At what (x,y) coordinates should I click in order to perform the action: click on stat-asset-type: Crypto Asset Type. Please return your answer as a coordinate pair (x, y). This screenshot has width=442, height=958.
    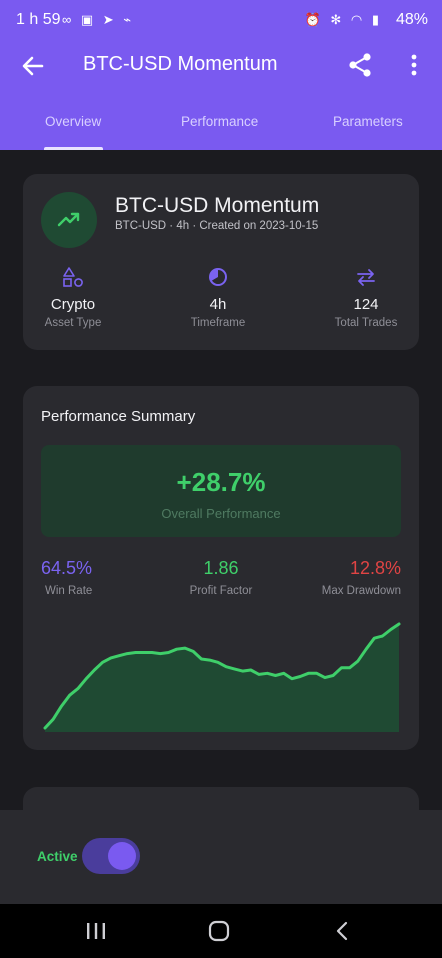
    Looking at the image, I should click on (73, 297).